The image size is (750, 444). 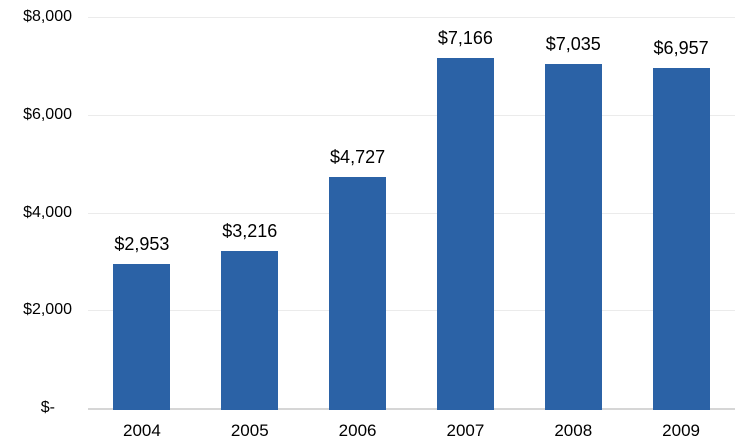 What do you see at coordinates (141, 430) in the screenshot?
I see `x-axis-tick-label: 2004` at bounding box center [141, 430].